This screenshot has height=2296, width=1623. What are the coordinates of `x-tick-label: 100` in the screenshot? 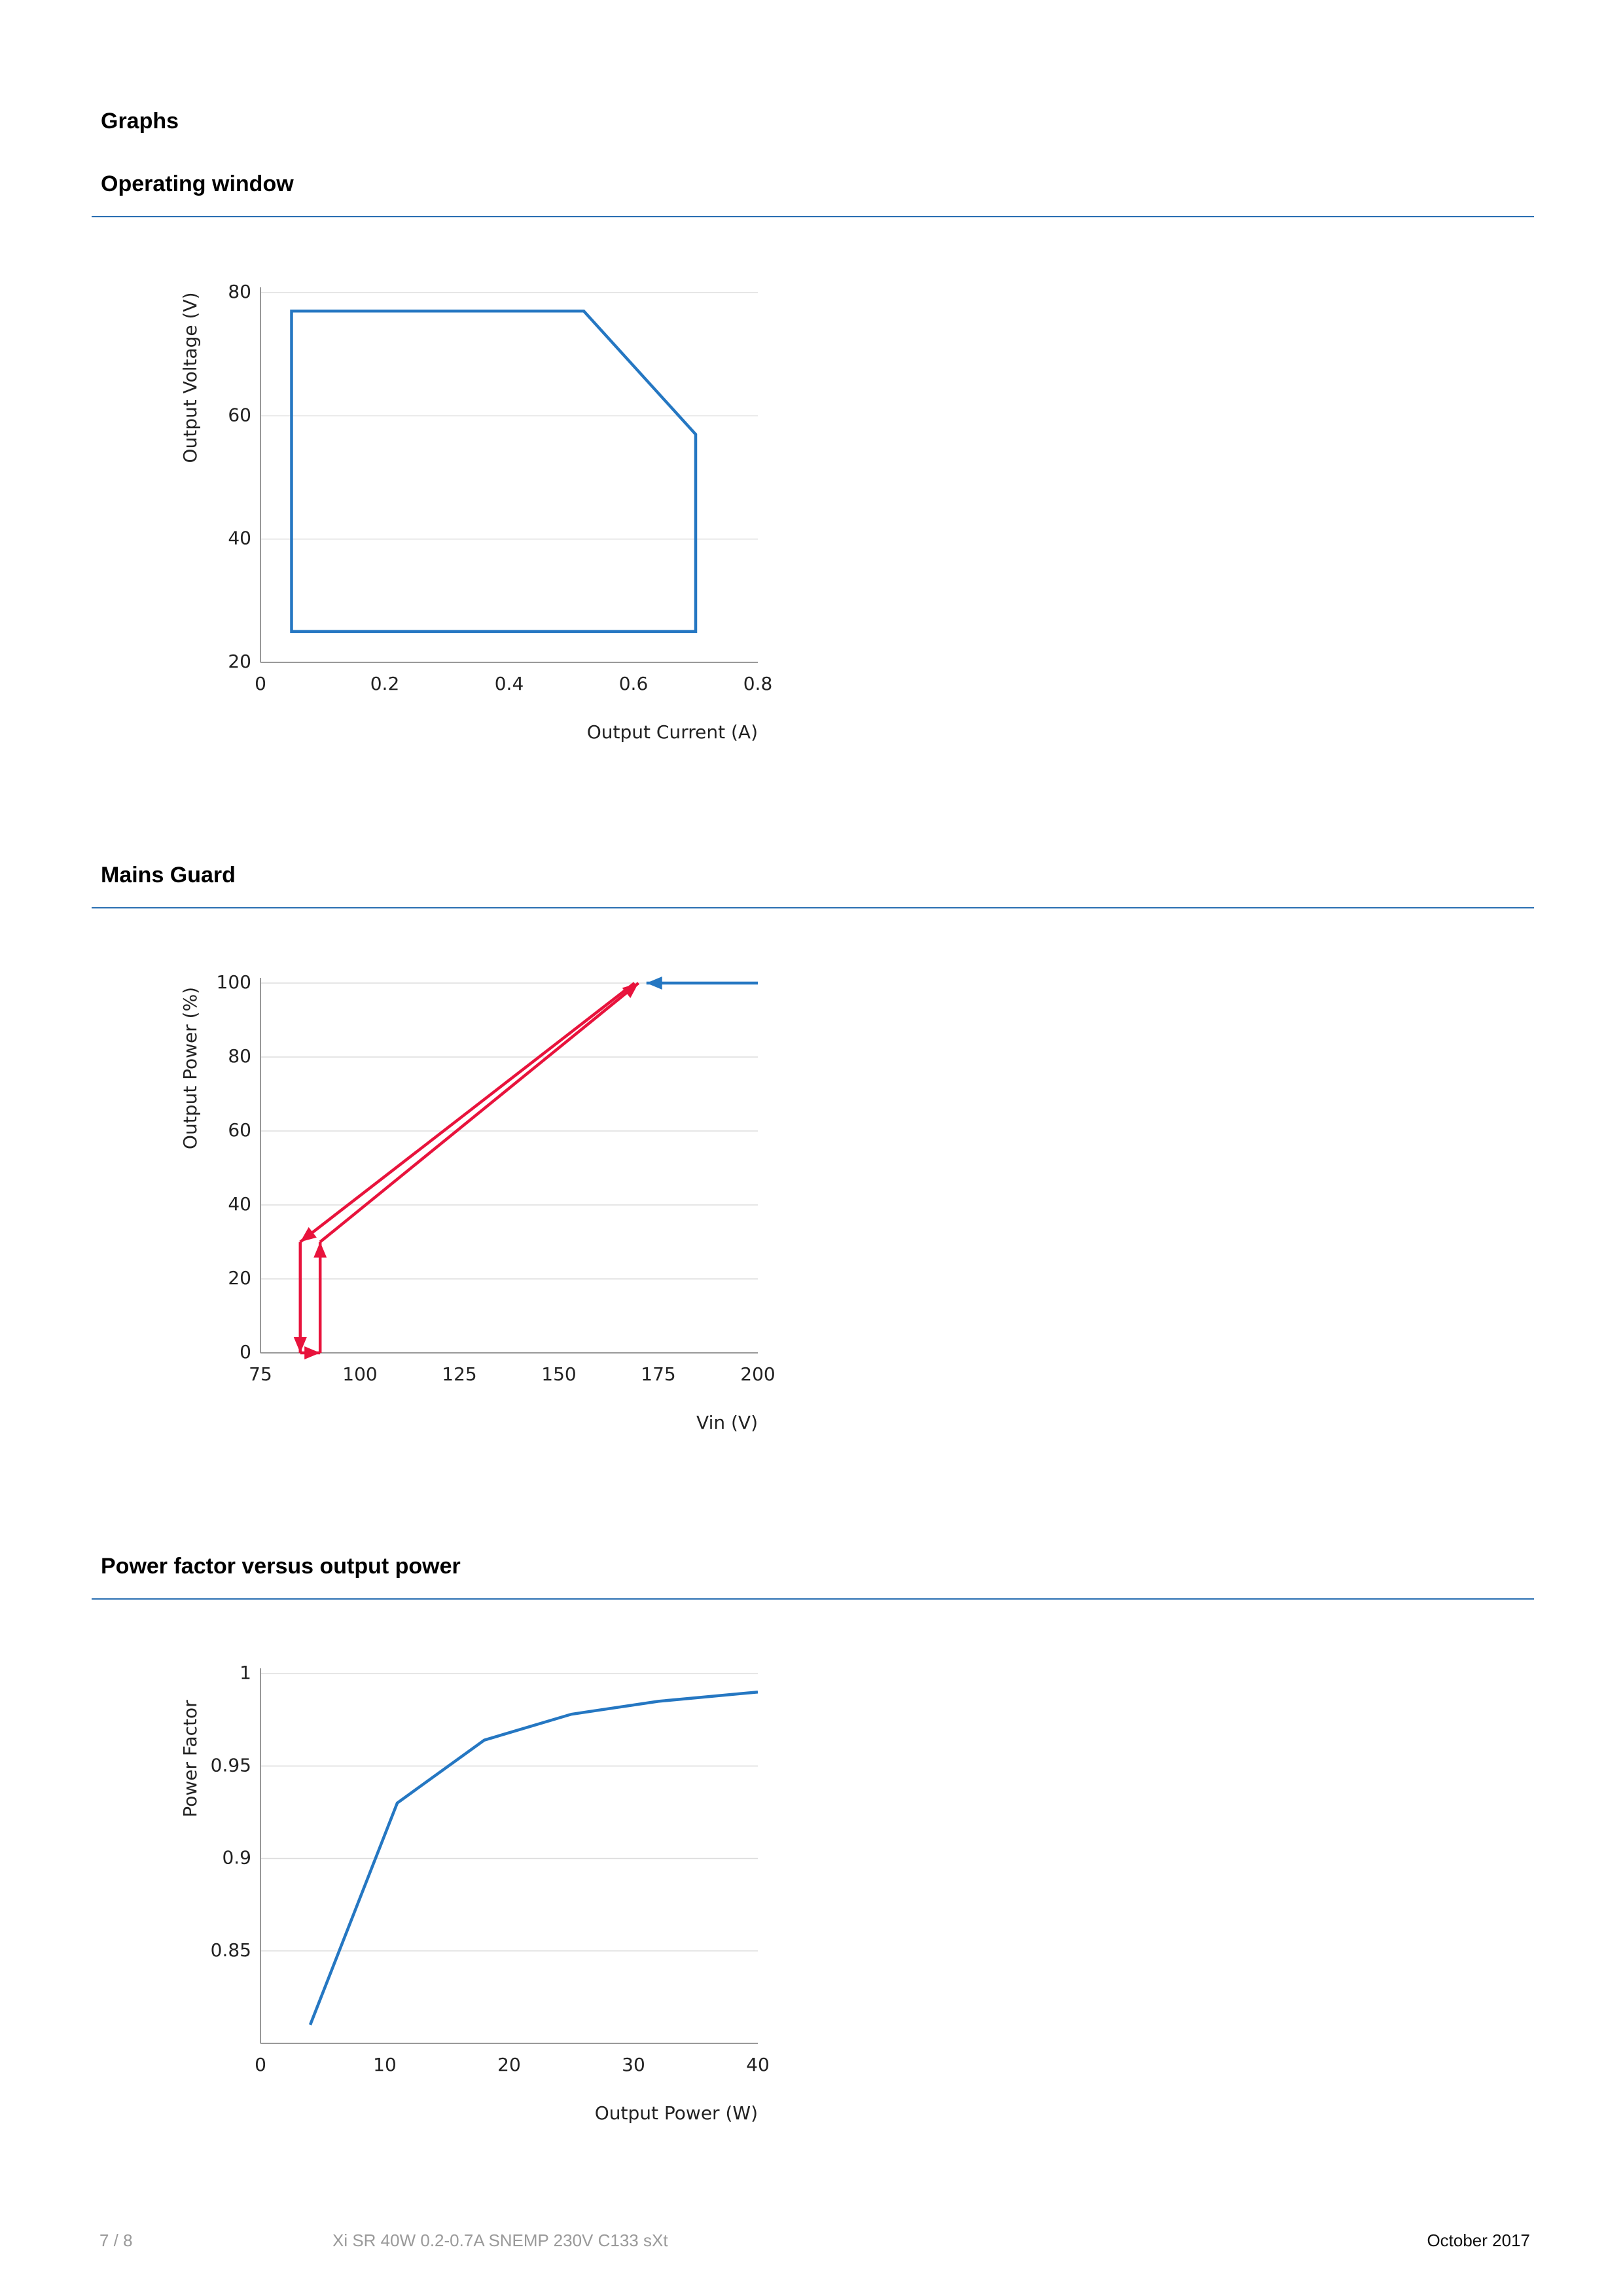 It's located at (359, 1374).